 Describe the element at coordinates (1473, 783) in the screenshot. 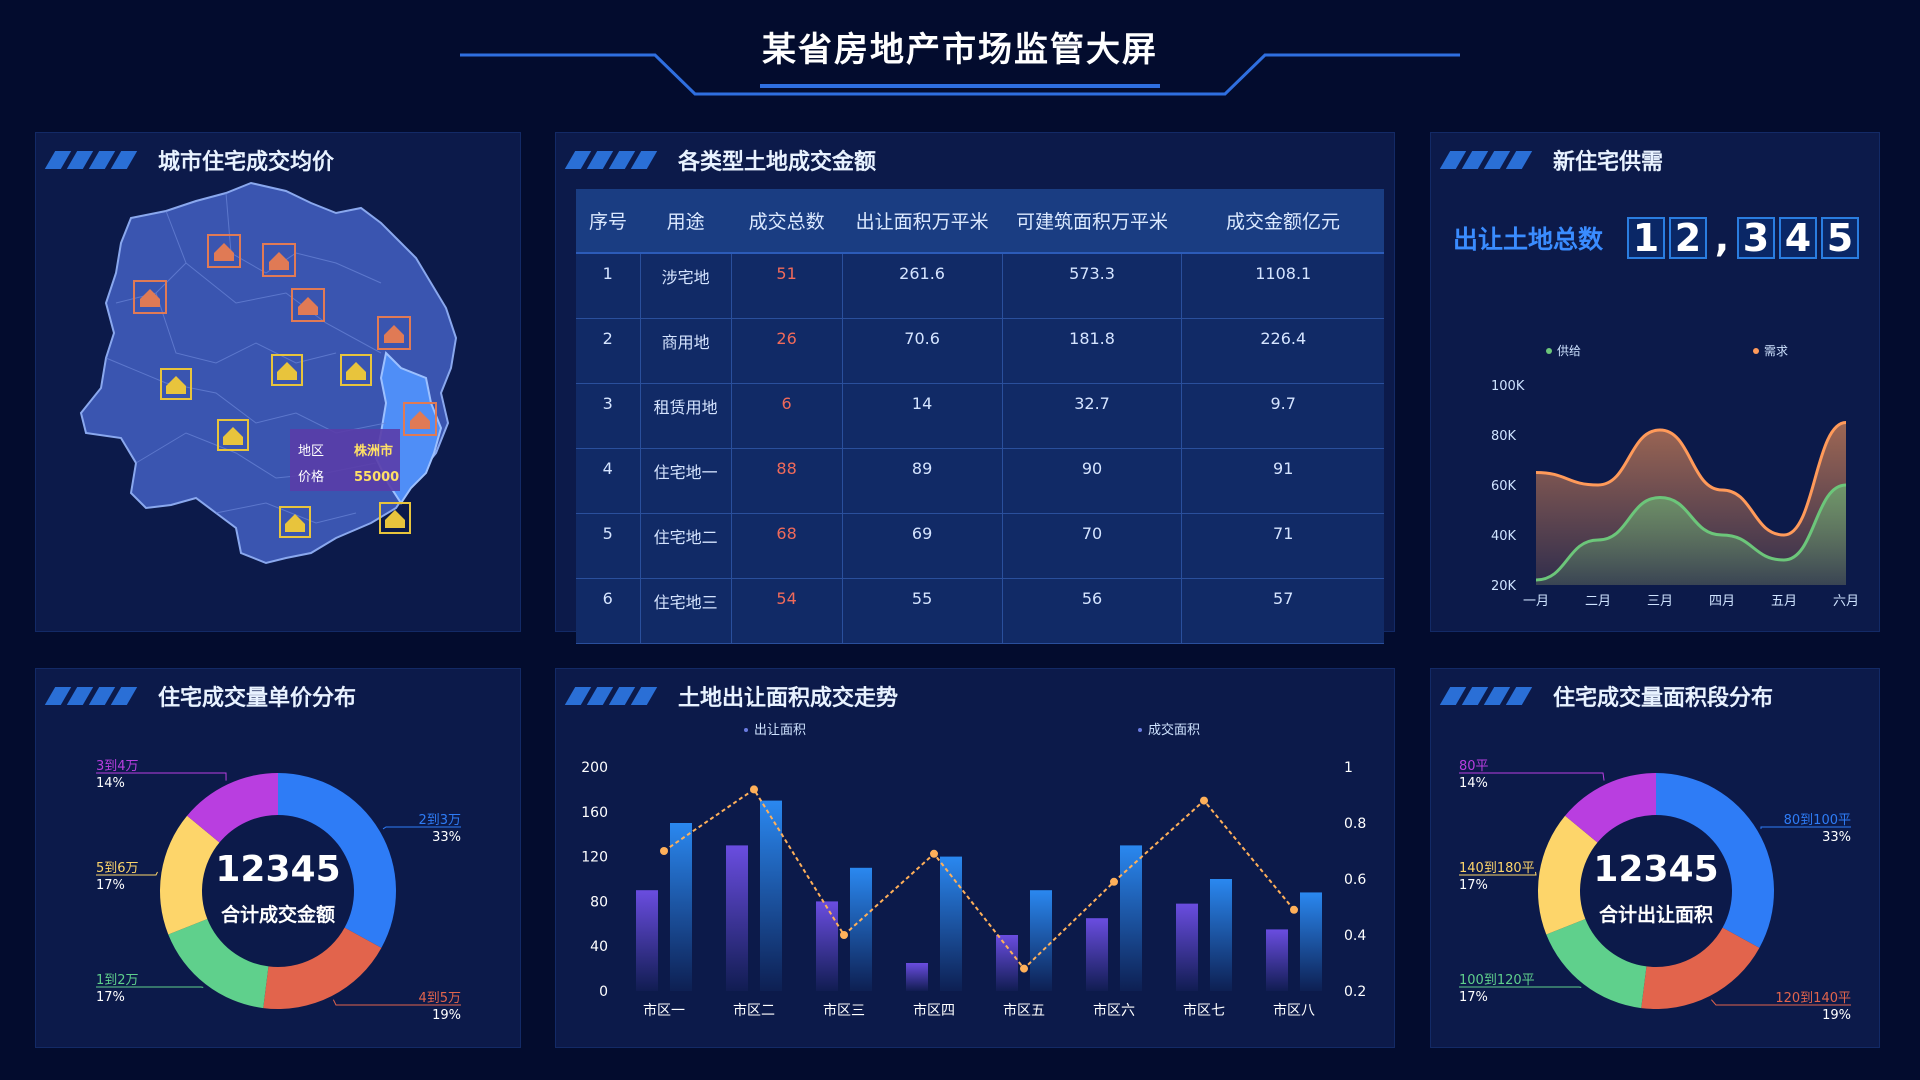

I see `slice-percent: 14%` at that location.